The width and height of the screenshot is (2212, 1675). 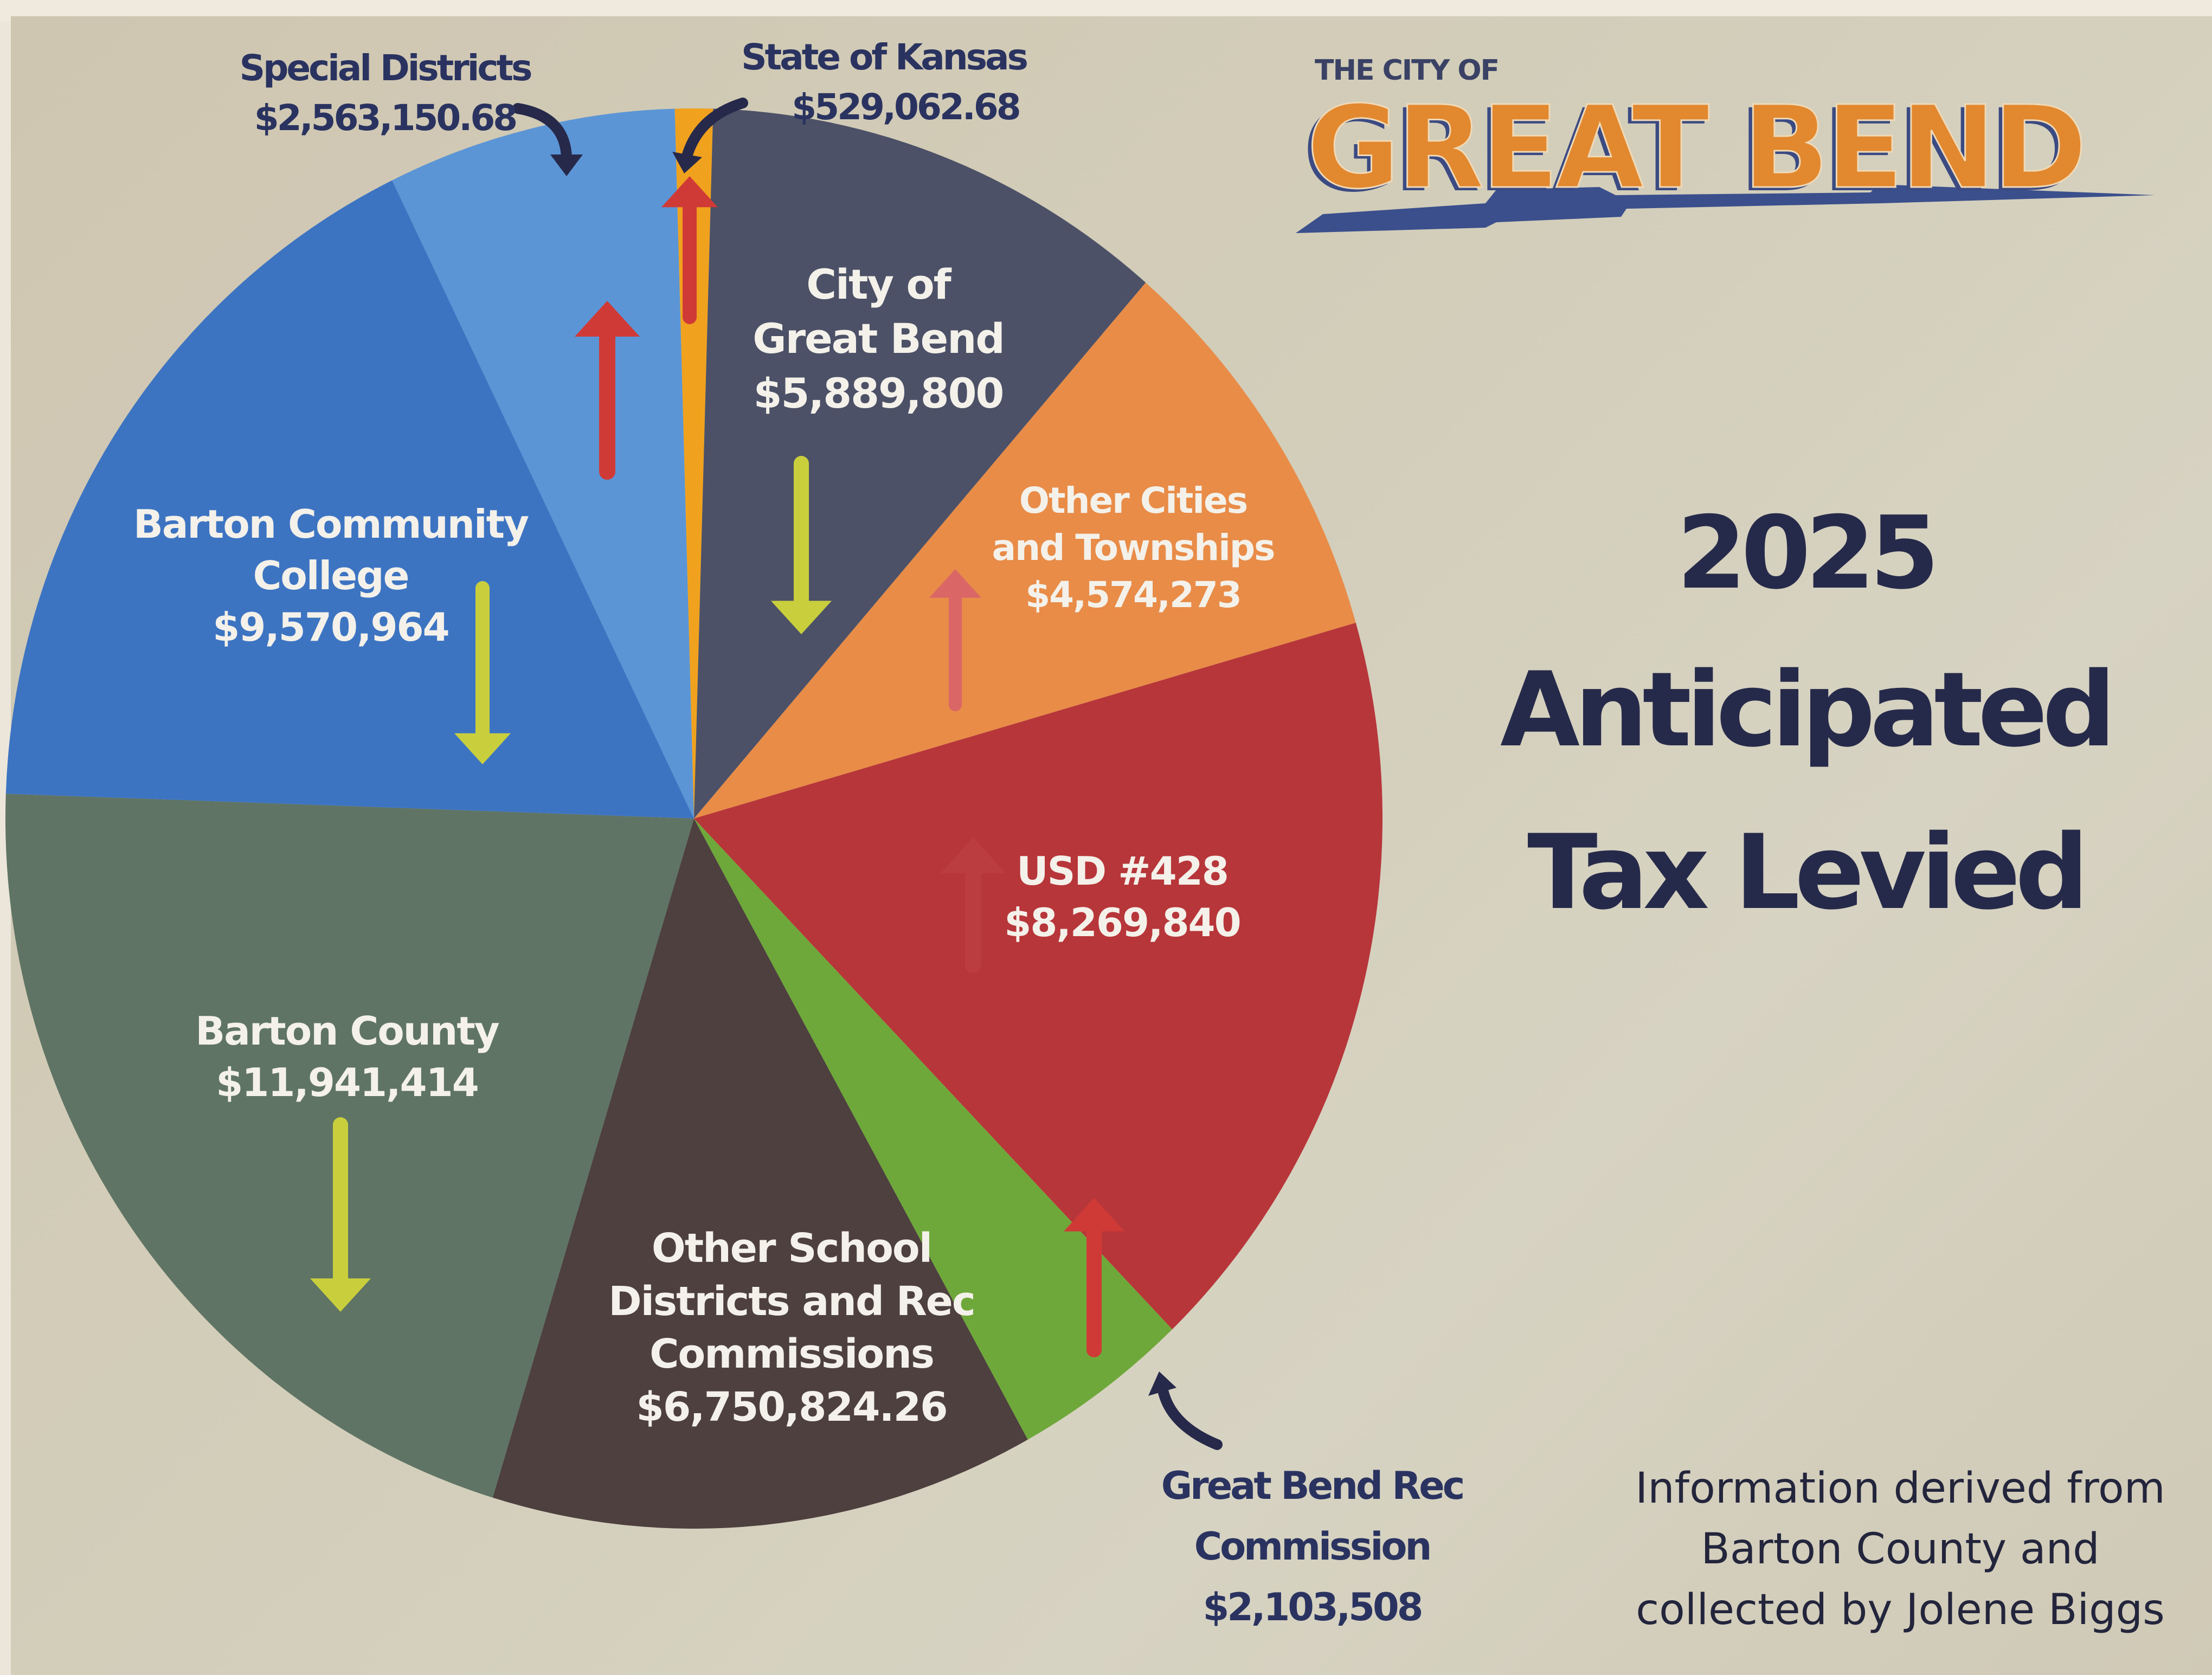 I want to click on pie-slice-special, so click(x=543, y=463).